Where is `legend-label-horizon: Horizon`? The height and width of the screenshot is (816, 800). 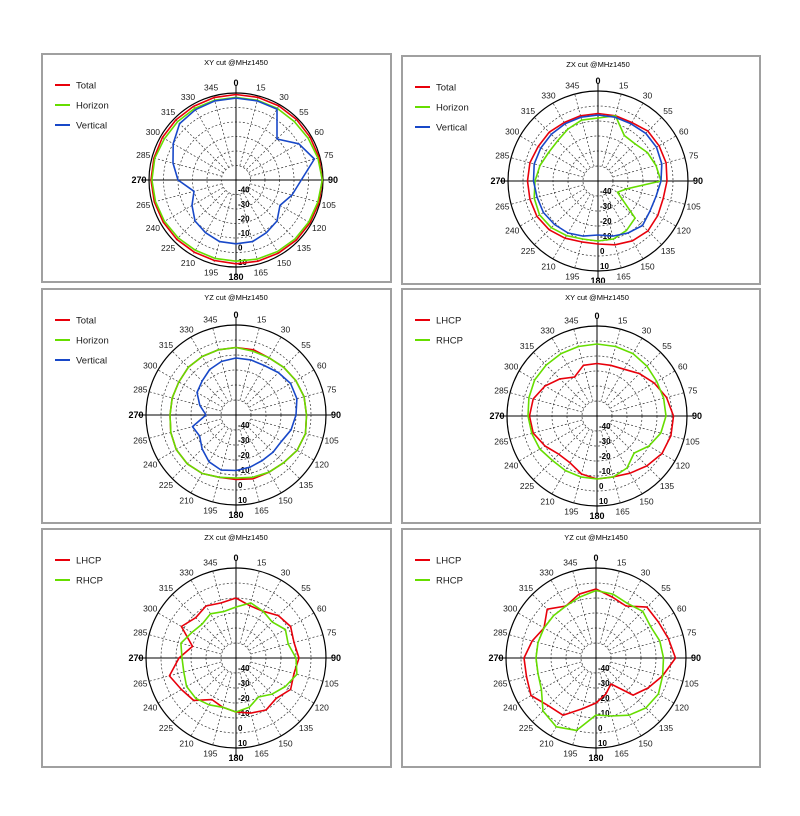 legend-label-horizon: Horizon is located at coordinates (92, 341).